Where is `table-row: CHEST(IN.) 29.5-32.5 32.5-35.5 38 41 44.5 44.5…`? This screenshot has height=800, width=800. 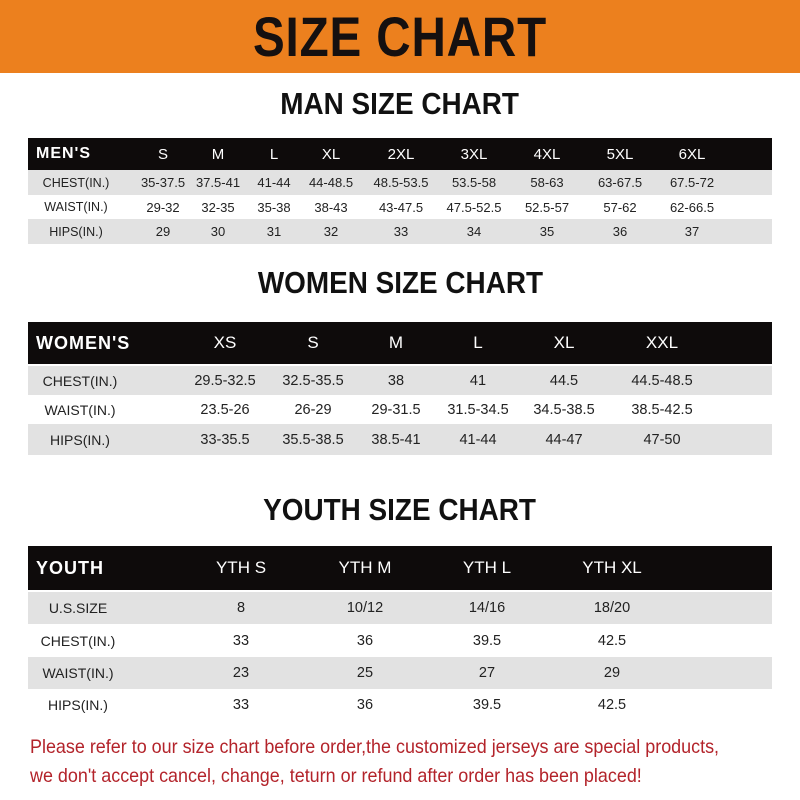
table-row: CHEST(IN.) 29.5-32.5 32.5-35.5 38 41 44.5 44.5… is located at coordinates (400, 380).